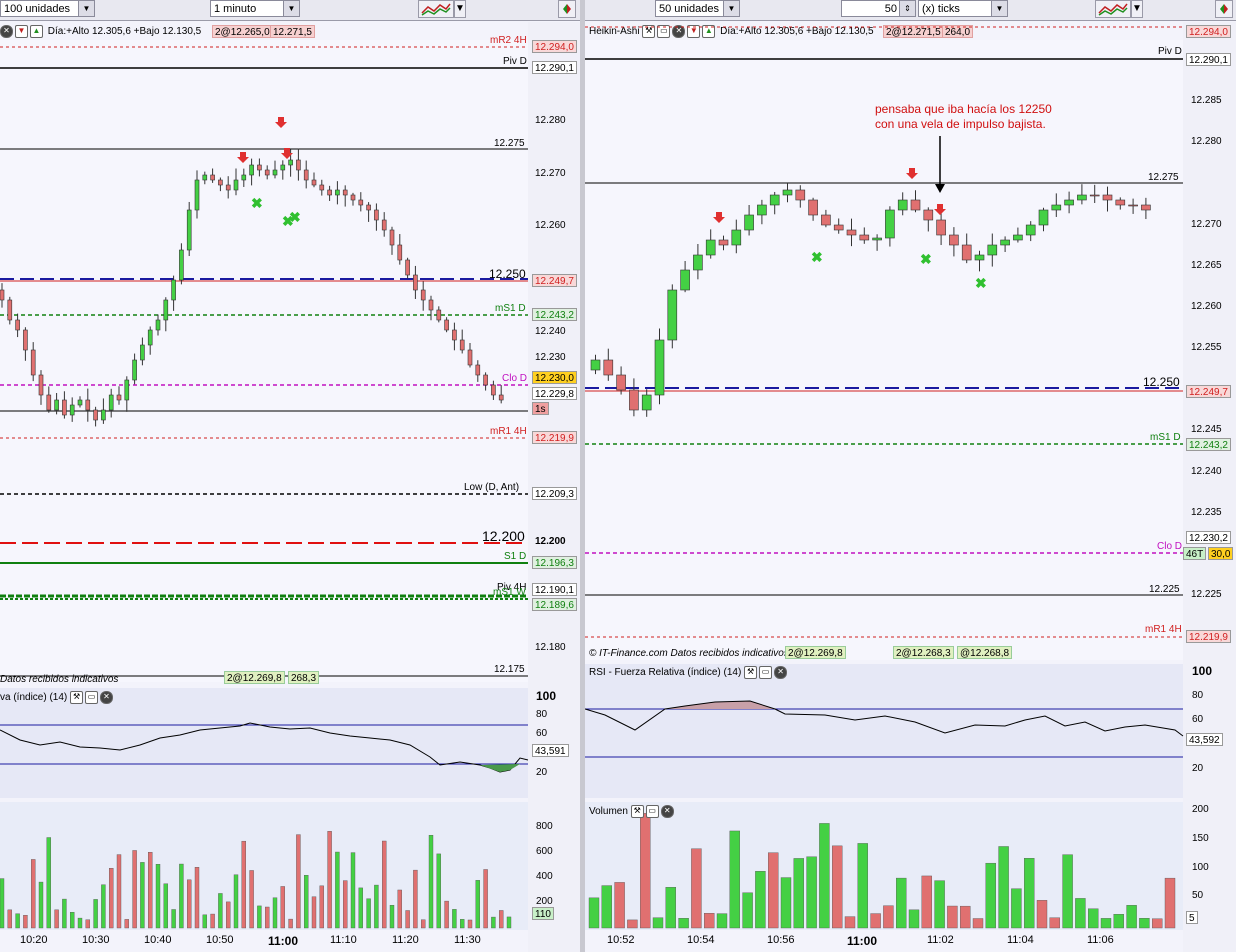  I want to click on footer-tick-text: 268,3, so click(304, 678).